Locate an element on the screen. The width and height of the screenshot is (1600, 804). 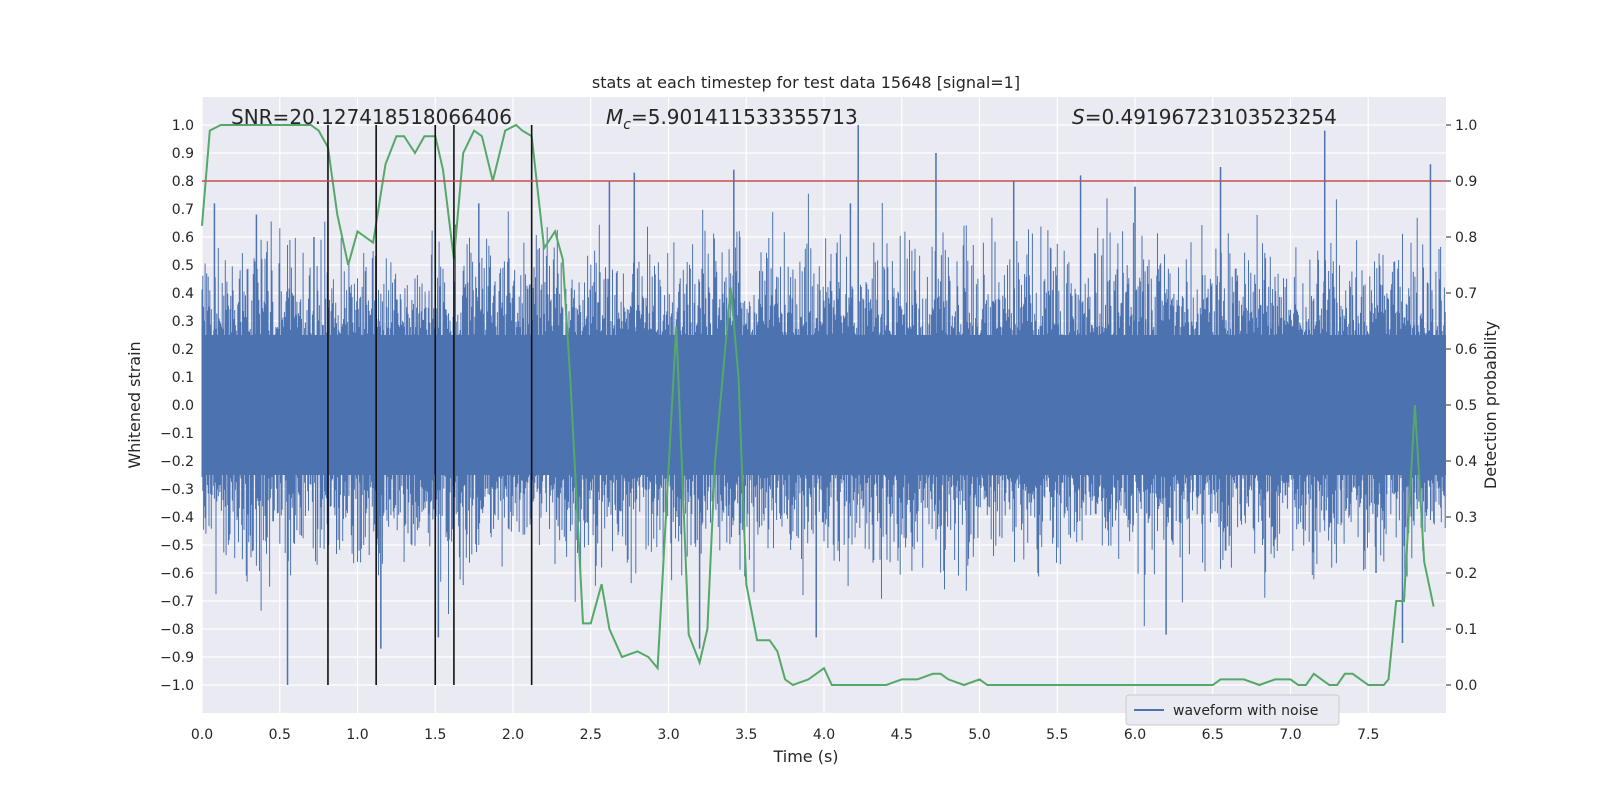
x-tick-label: 0.0 is located at coordinates (202, 735).